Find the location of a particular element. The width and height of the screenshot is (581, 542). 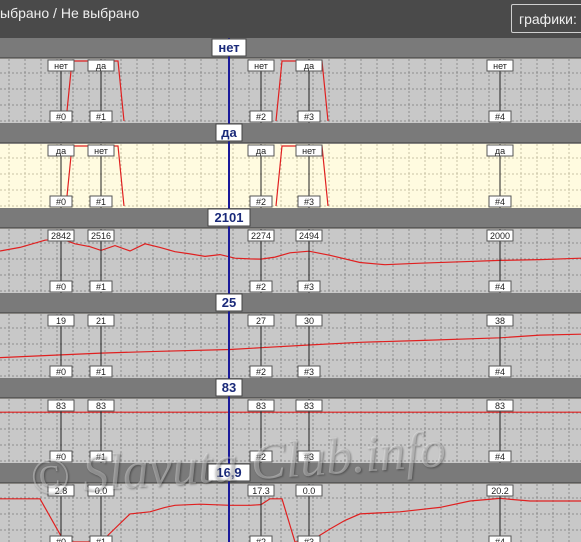

marker-value-label: 38 is located at coordinates (500, 321).